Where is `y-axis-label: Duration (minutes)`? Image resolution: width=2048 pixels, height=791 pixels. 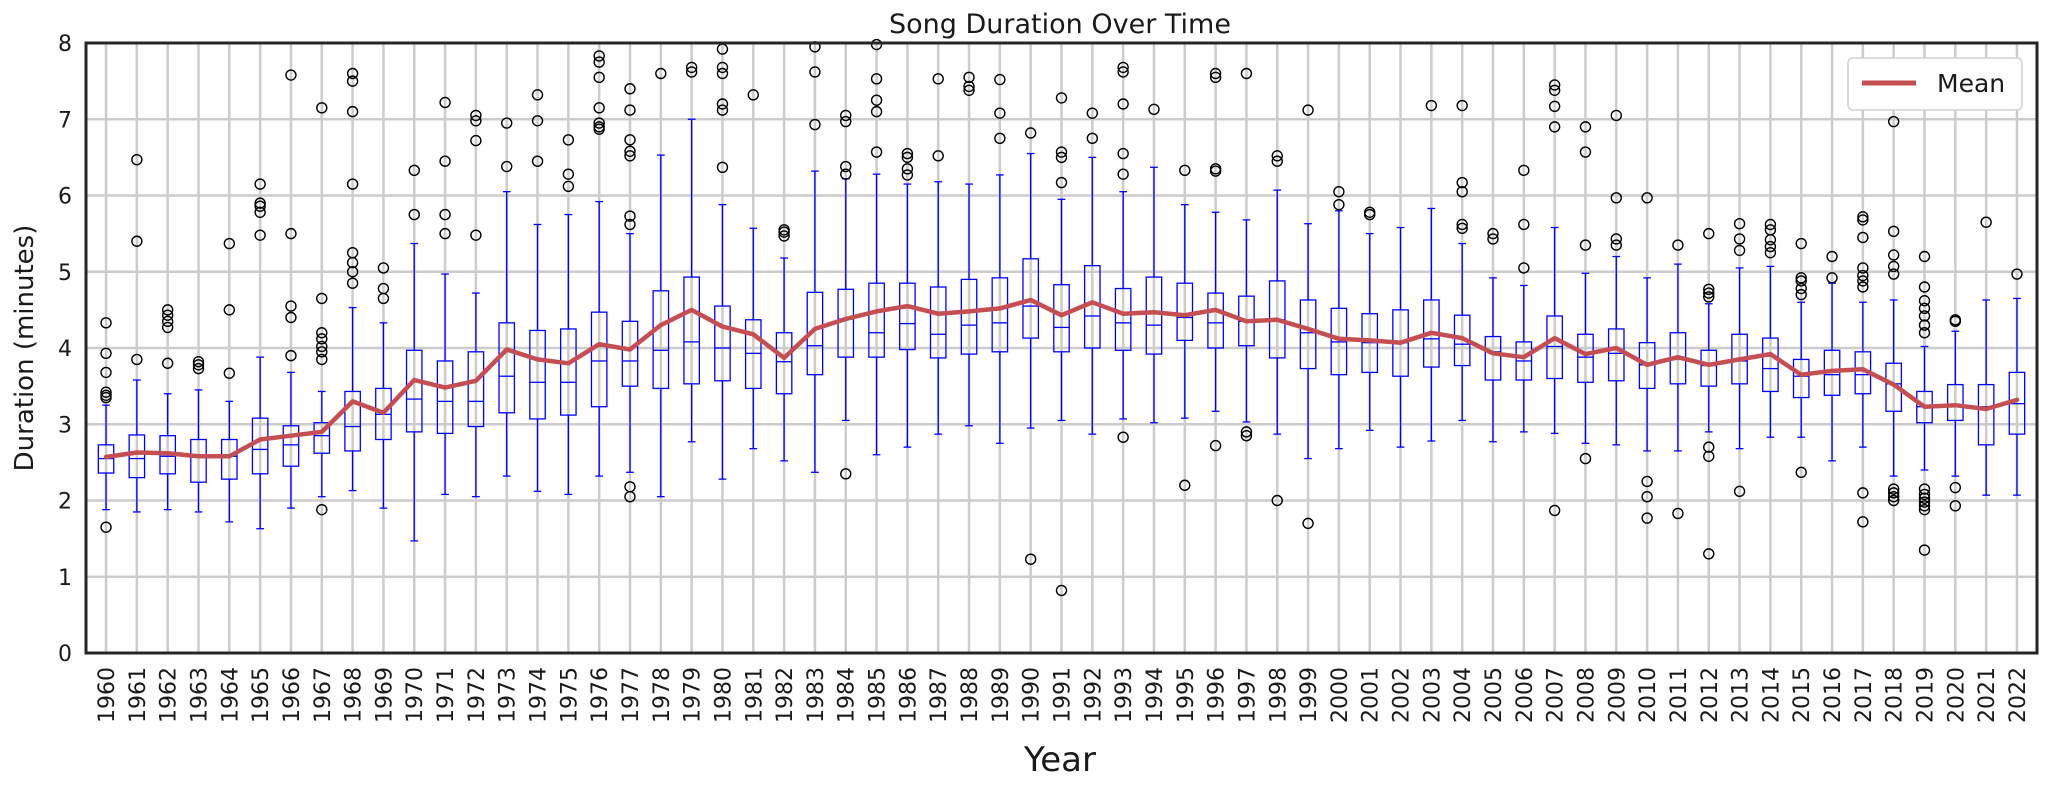 y-axis-label: Duration (minutes) is located at coordinates (25, 348).